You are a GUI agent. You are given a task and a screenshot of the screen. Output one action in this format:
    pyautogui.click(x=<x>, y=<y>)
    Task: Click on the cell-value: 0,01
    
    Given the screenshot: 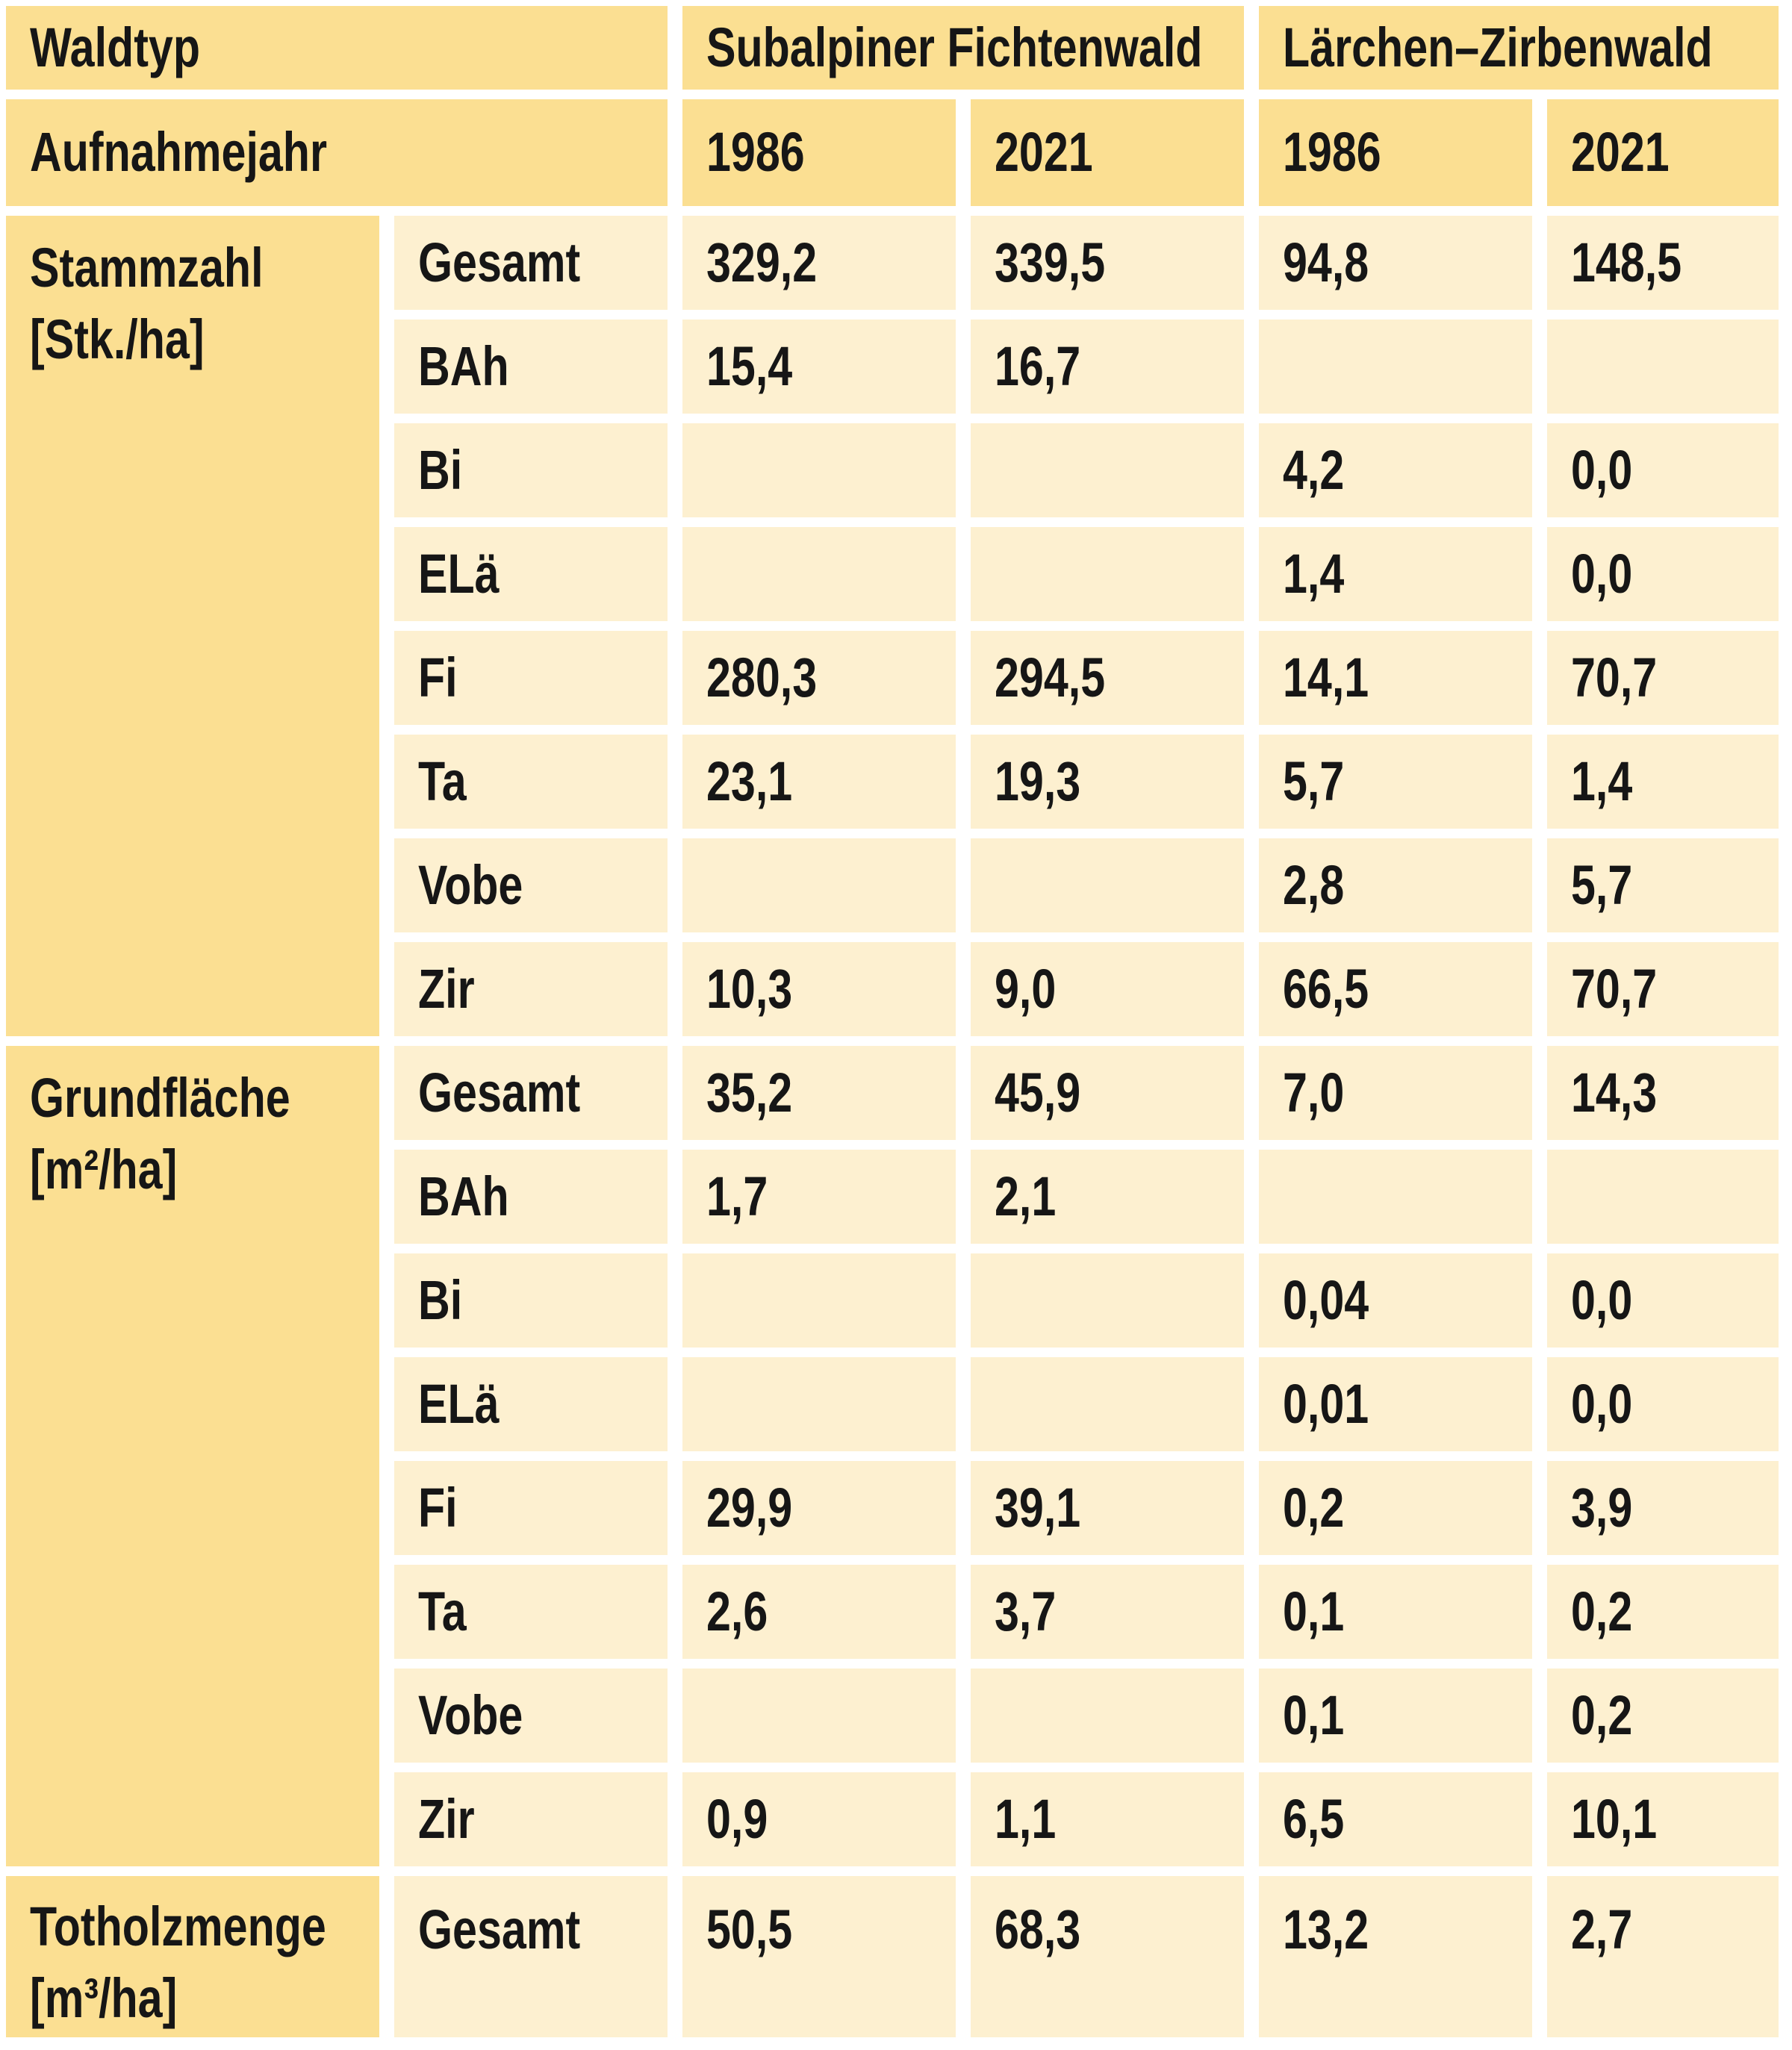 What is the action you would take?
    pyautogui.click(x=1326, y=1404)
    